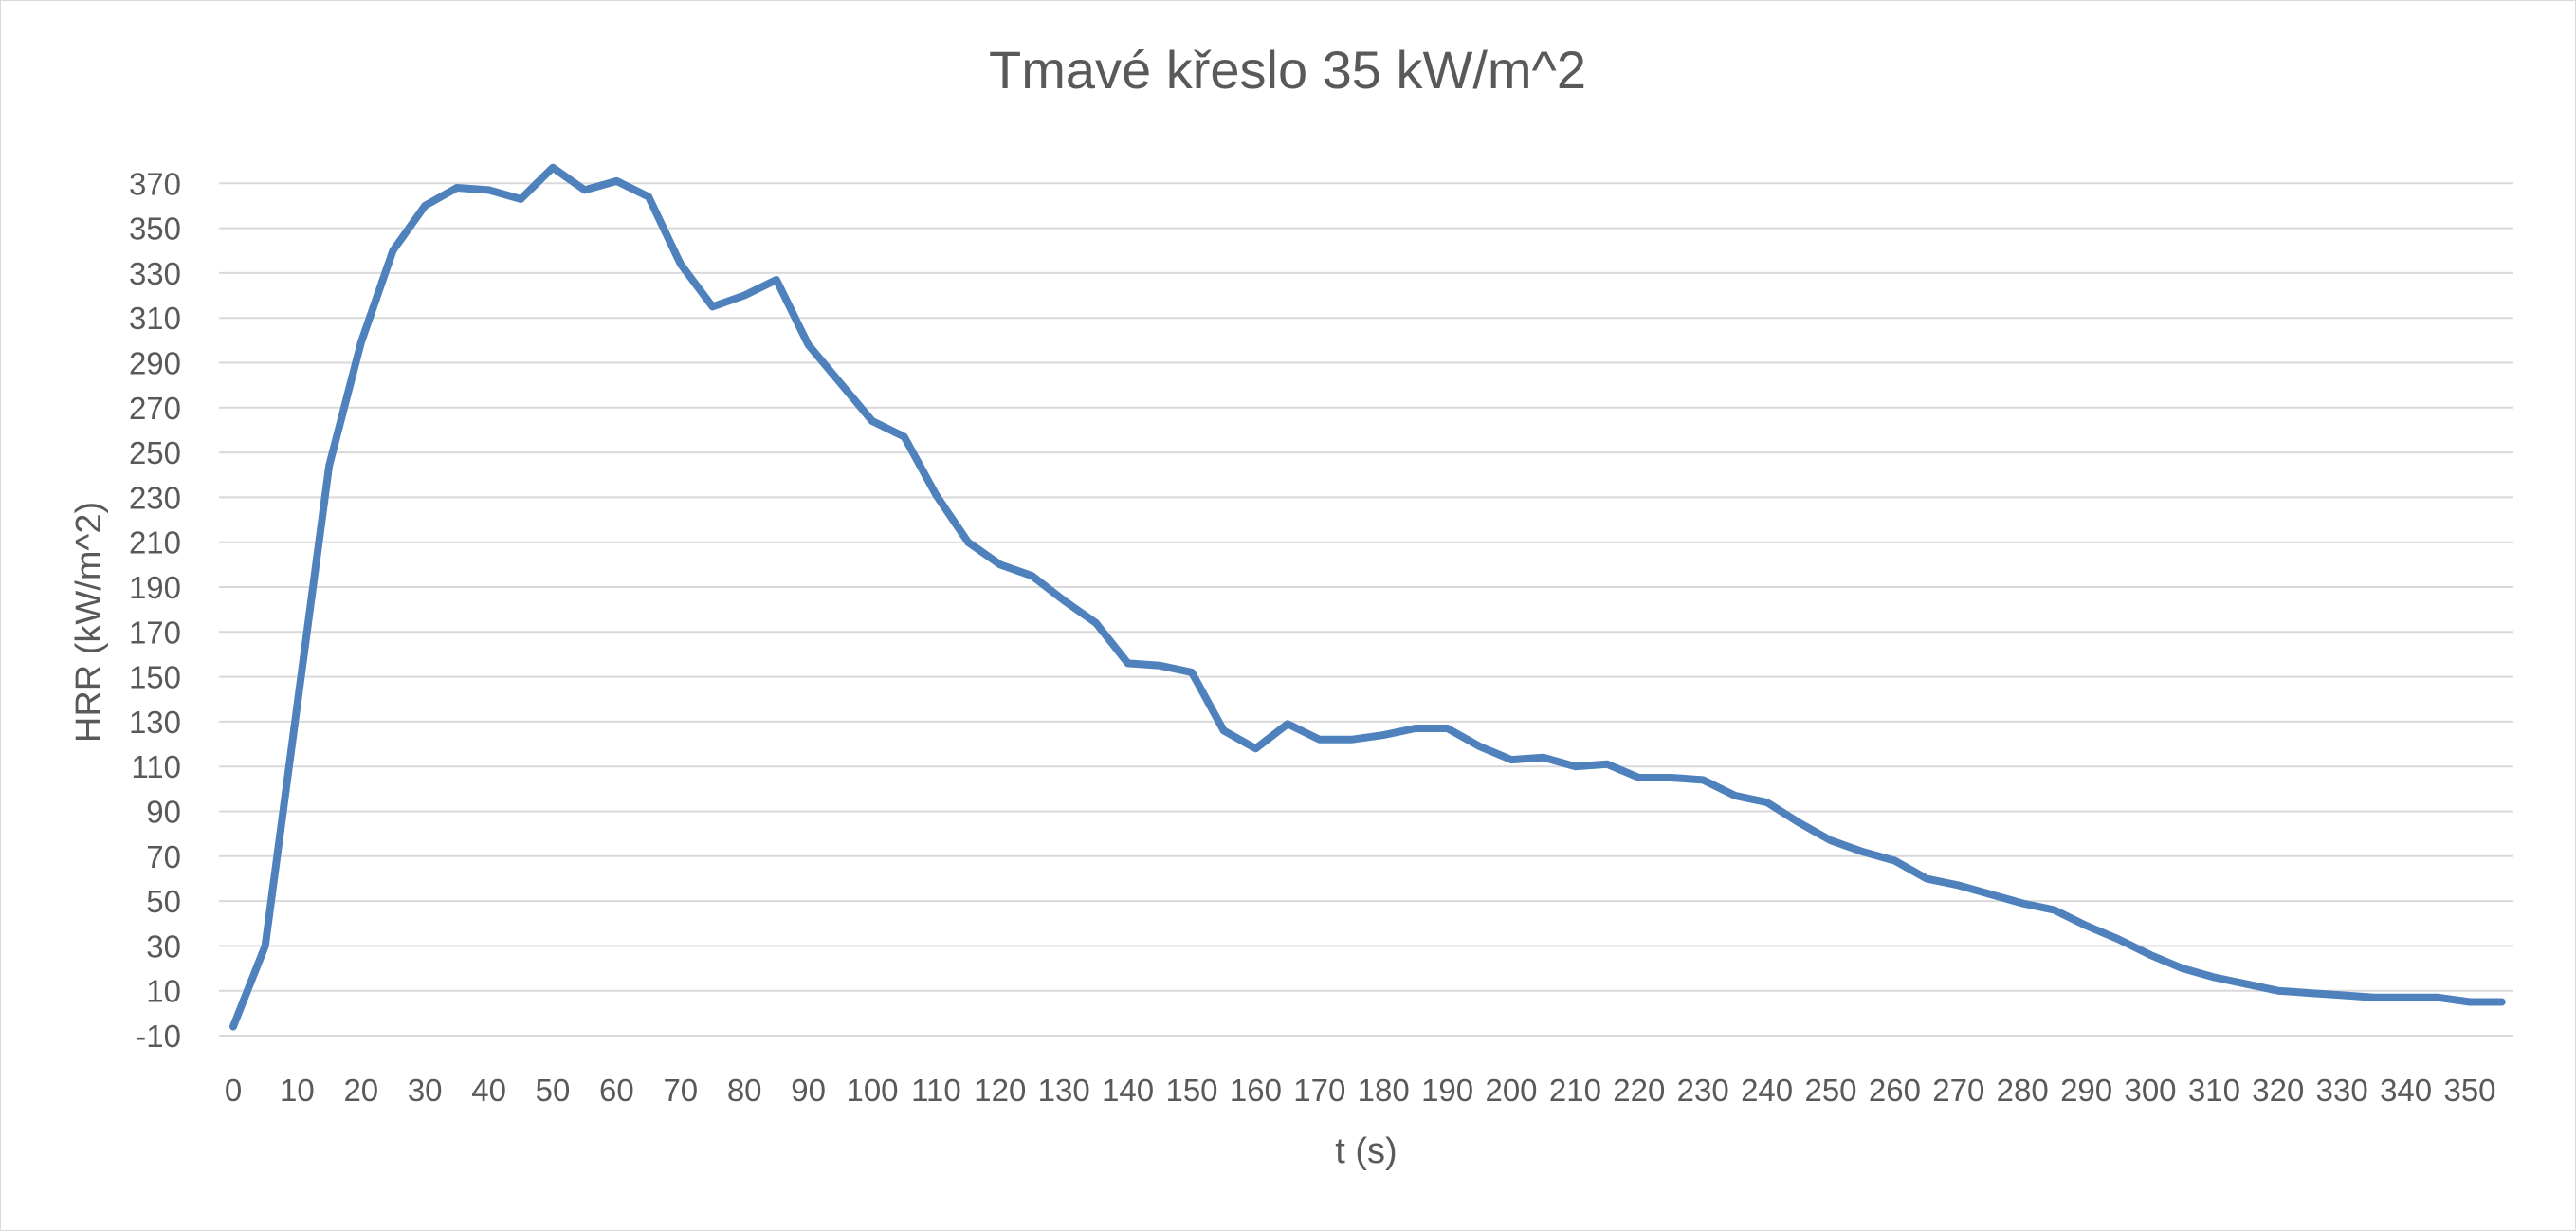 The height and width of the screenshot is (1231, 2576). Describe the element at coordinates (155, 497) in the screenshot. I see `y-tick-label: 230` at that location.